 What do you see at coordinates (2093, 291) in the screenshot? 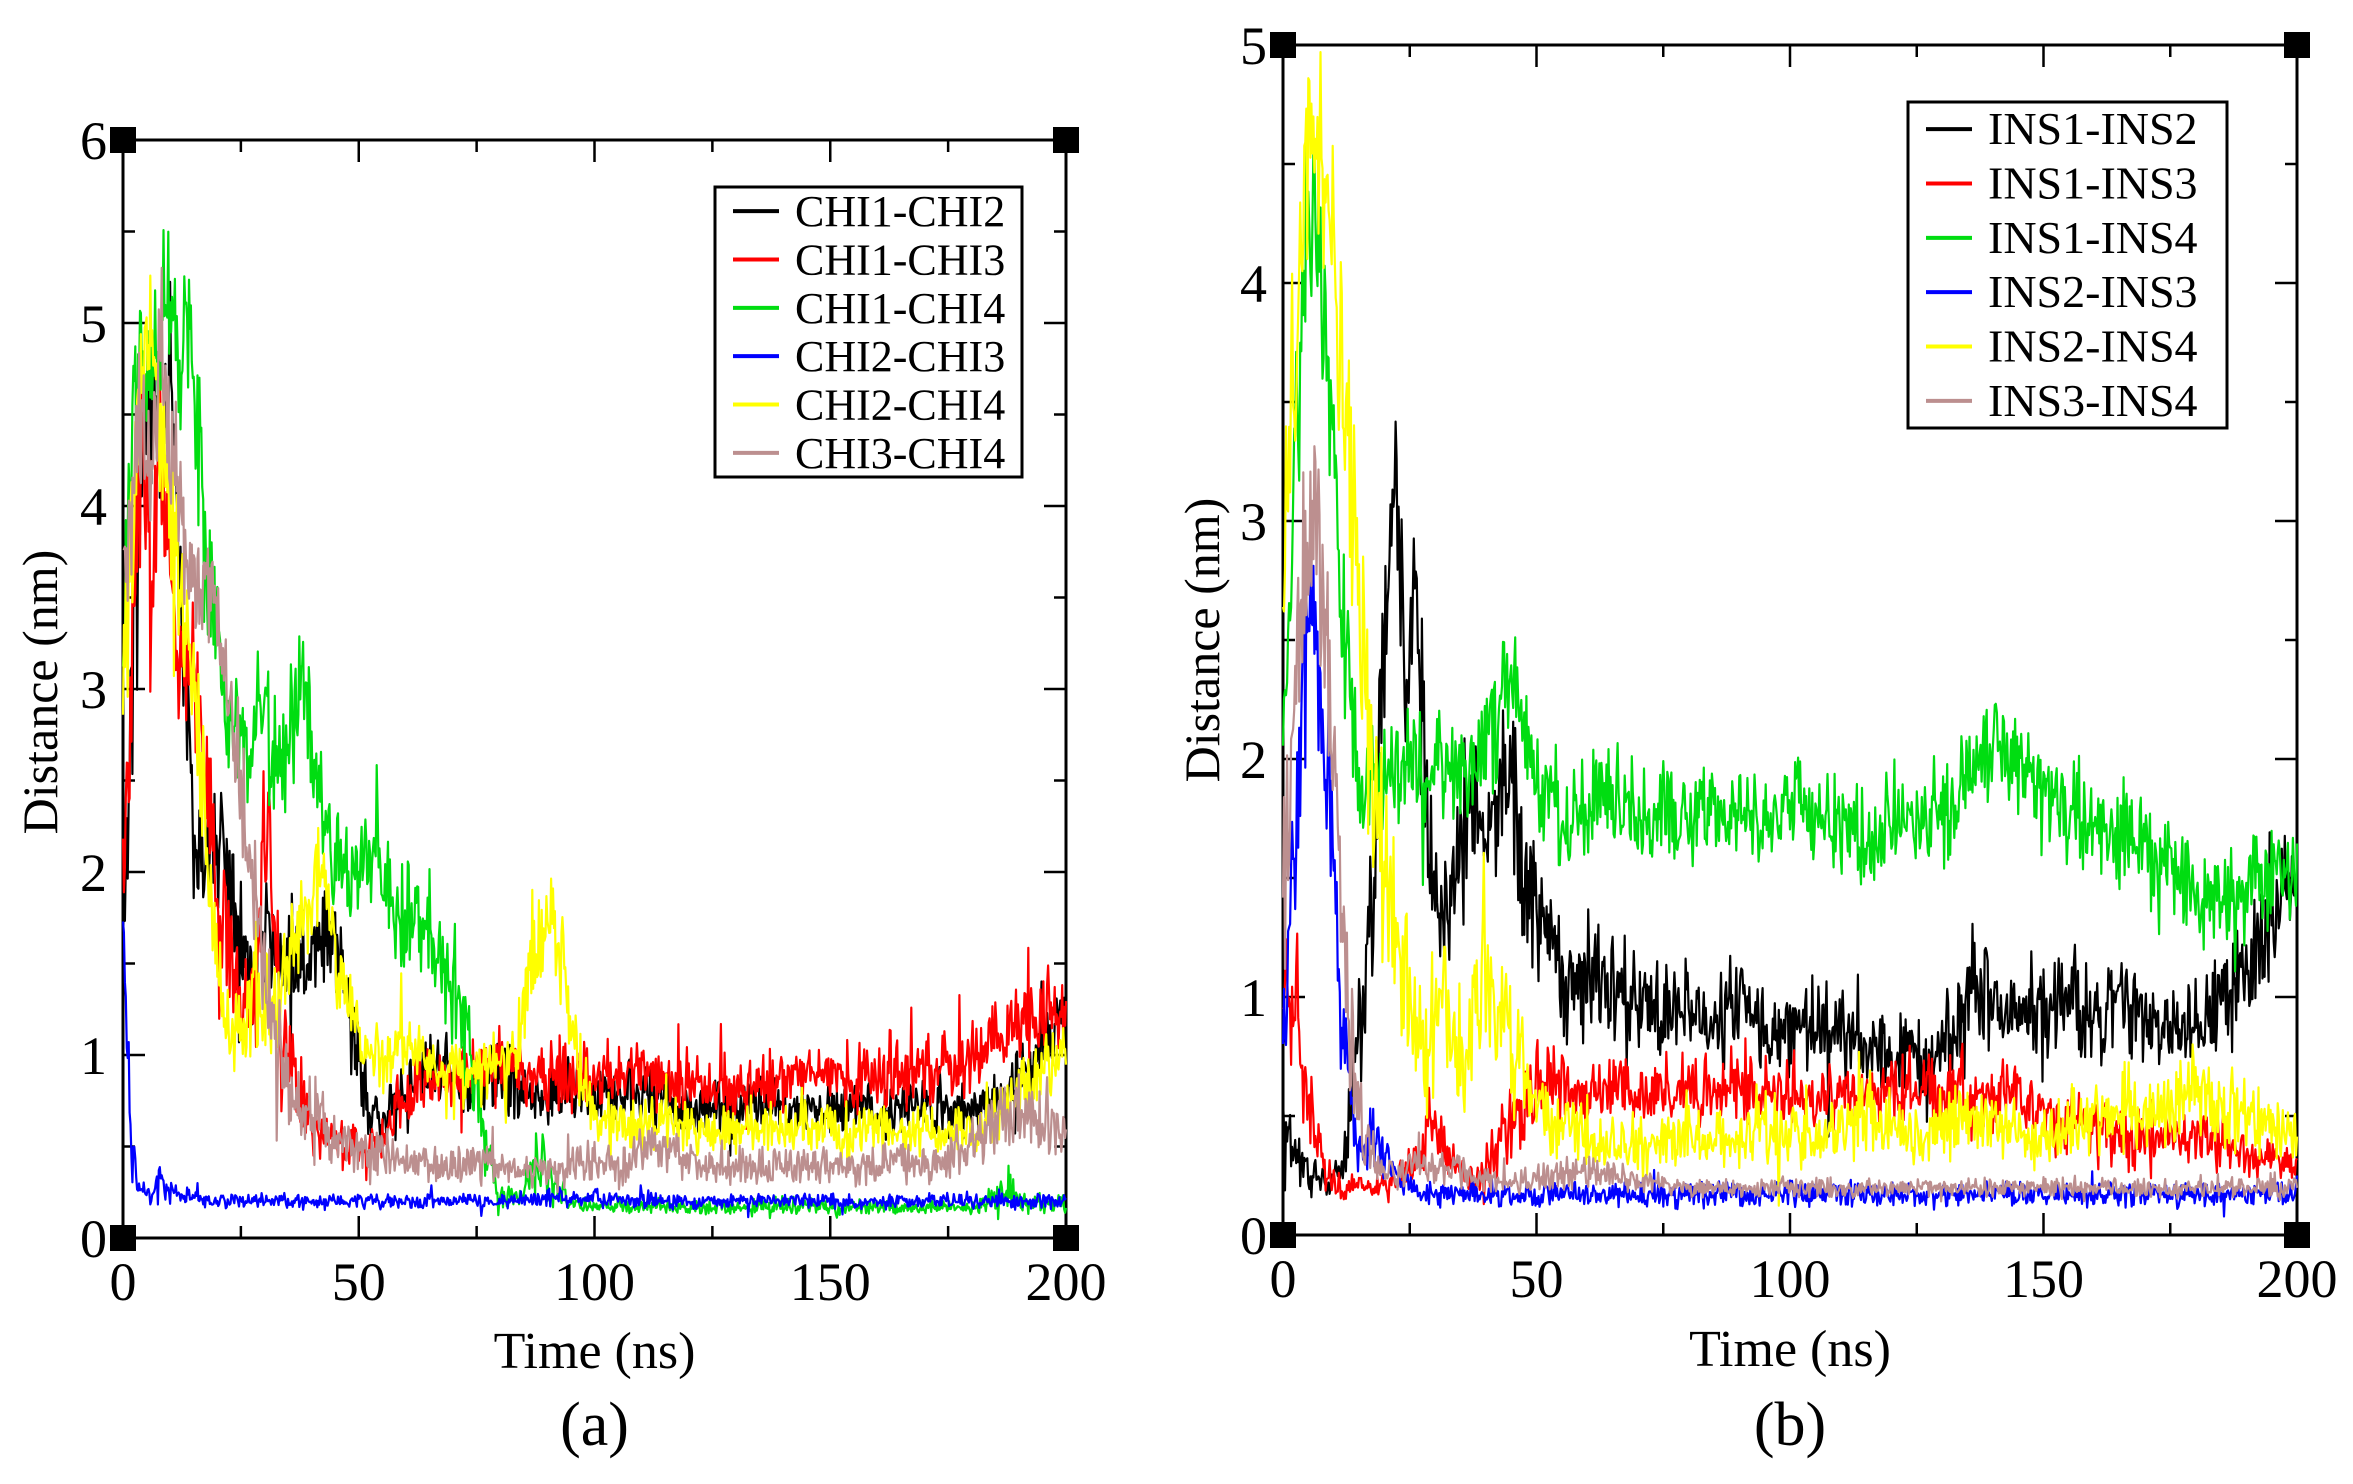
I see `legend-label-ins2-ins3: INS2-INS3` at bounding box center [2093, 291].